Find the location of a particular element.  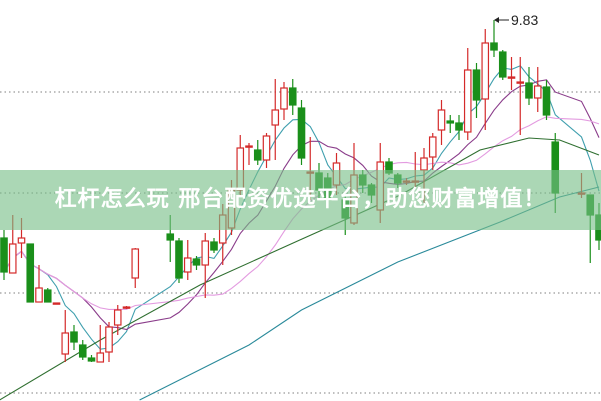

promo-banner: 杠杆怎么玩 邢台配资优选平台，助您财富增值！ is located at coordinates (300, 200).